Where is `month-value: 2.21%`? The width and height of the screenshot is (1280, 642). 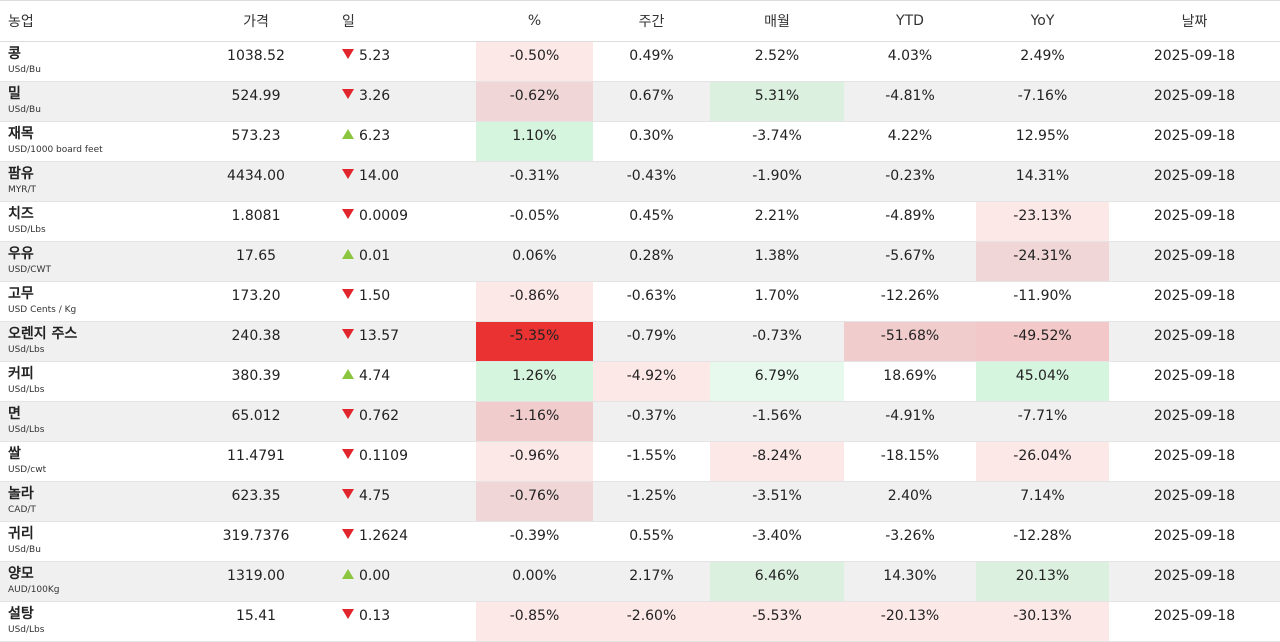 month-value: 2.21% is located at coordinates (777, 216).